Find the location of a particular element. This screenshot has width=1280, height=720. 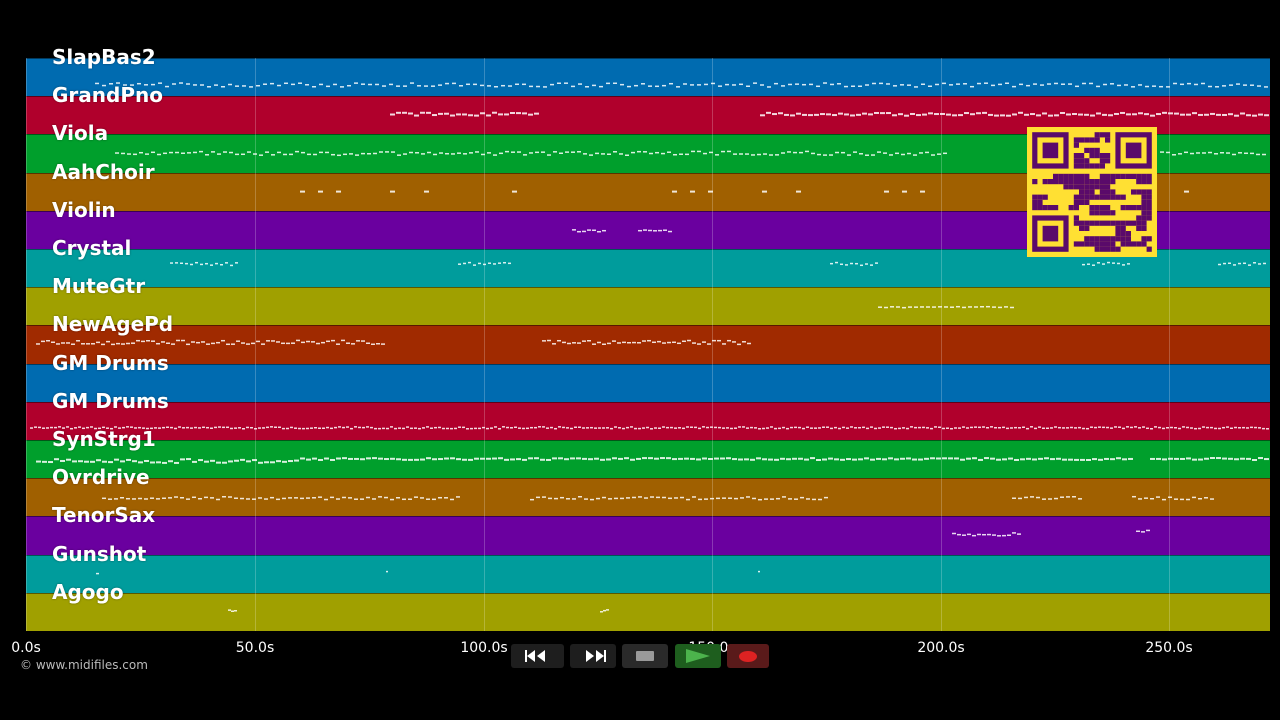

rewind-button is located at coordinates (537, 656).